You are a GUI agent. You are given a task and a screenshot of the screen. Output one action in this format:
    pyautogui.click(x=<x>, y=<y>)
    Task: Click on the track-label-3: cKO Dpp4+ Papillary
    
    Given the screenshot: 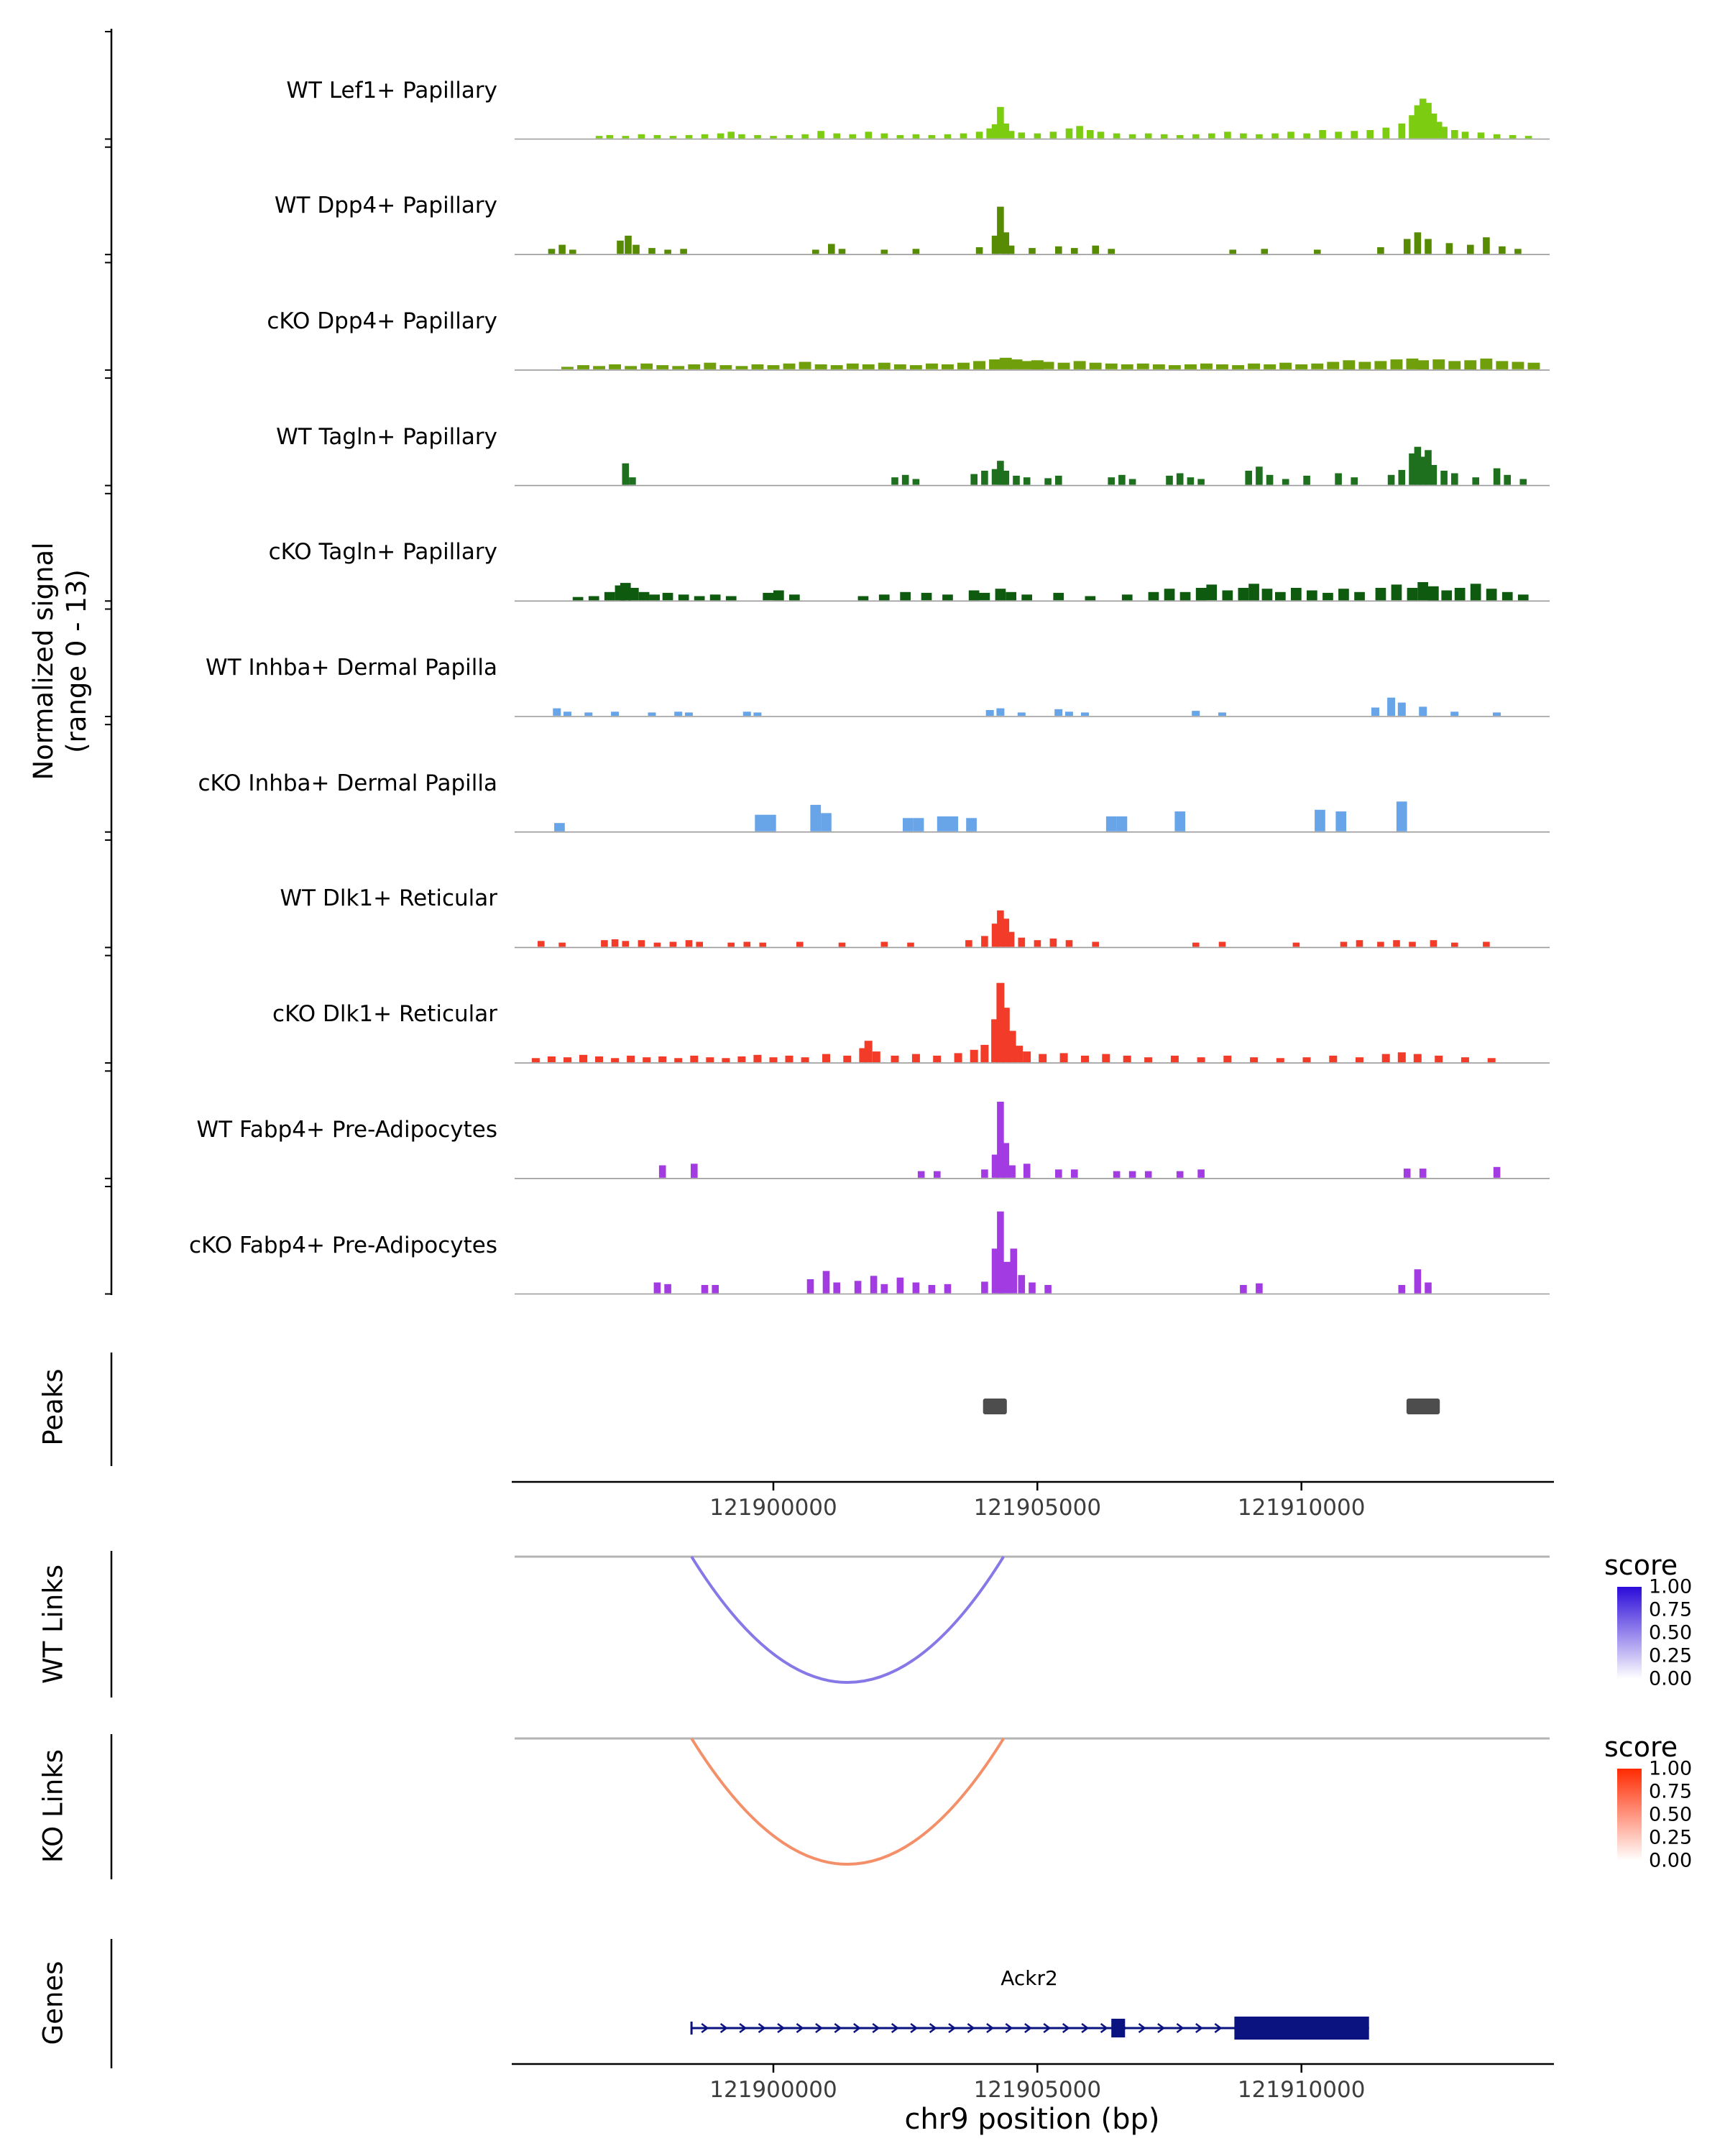 What is the action you would take?
    pyautogui.click(x=382, y=321)
    